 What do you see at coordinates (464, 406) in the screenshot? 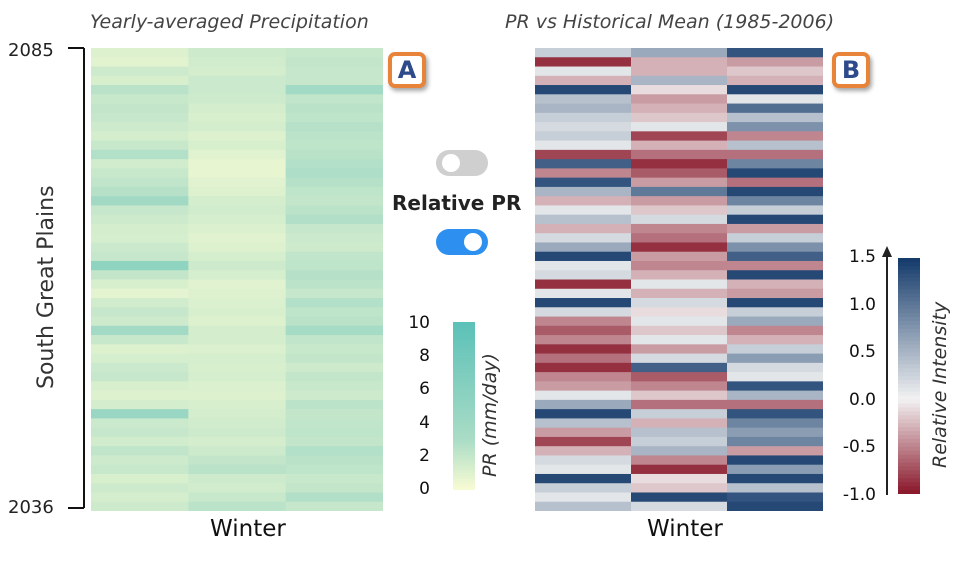
I see `colorbar-a` at bounding box center [464, 406].